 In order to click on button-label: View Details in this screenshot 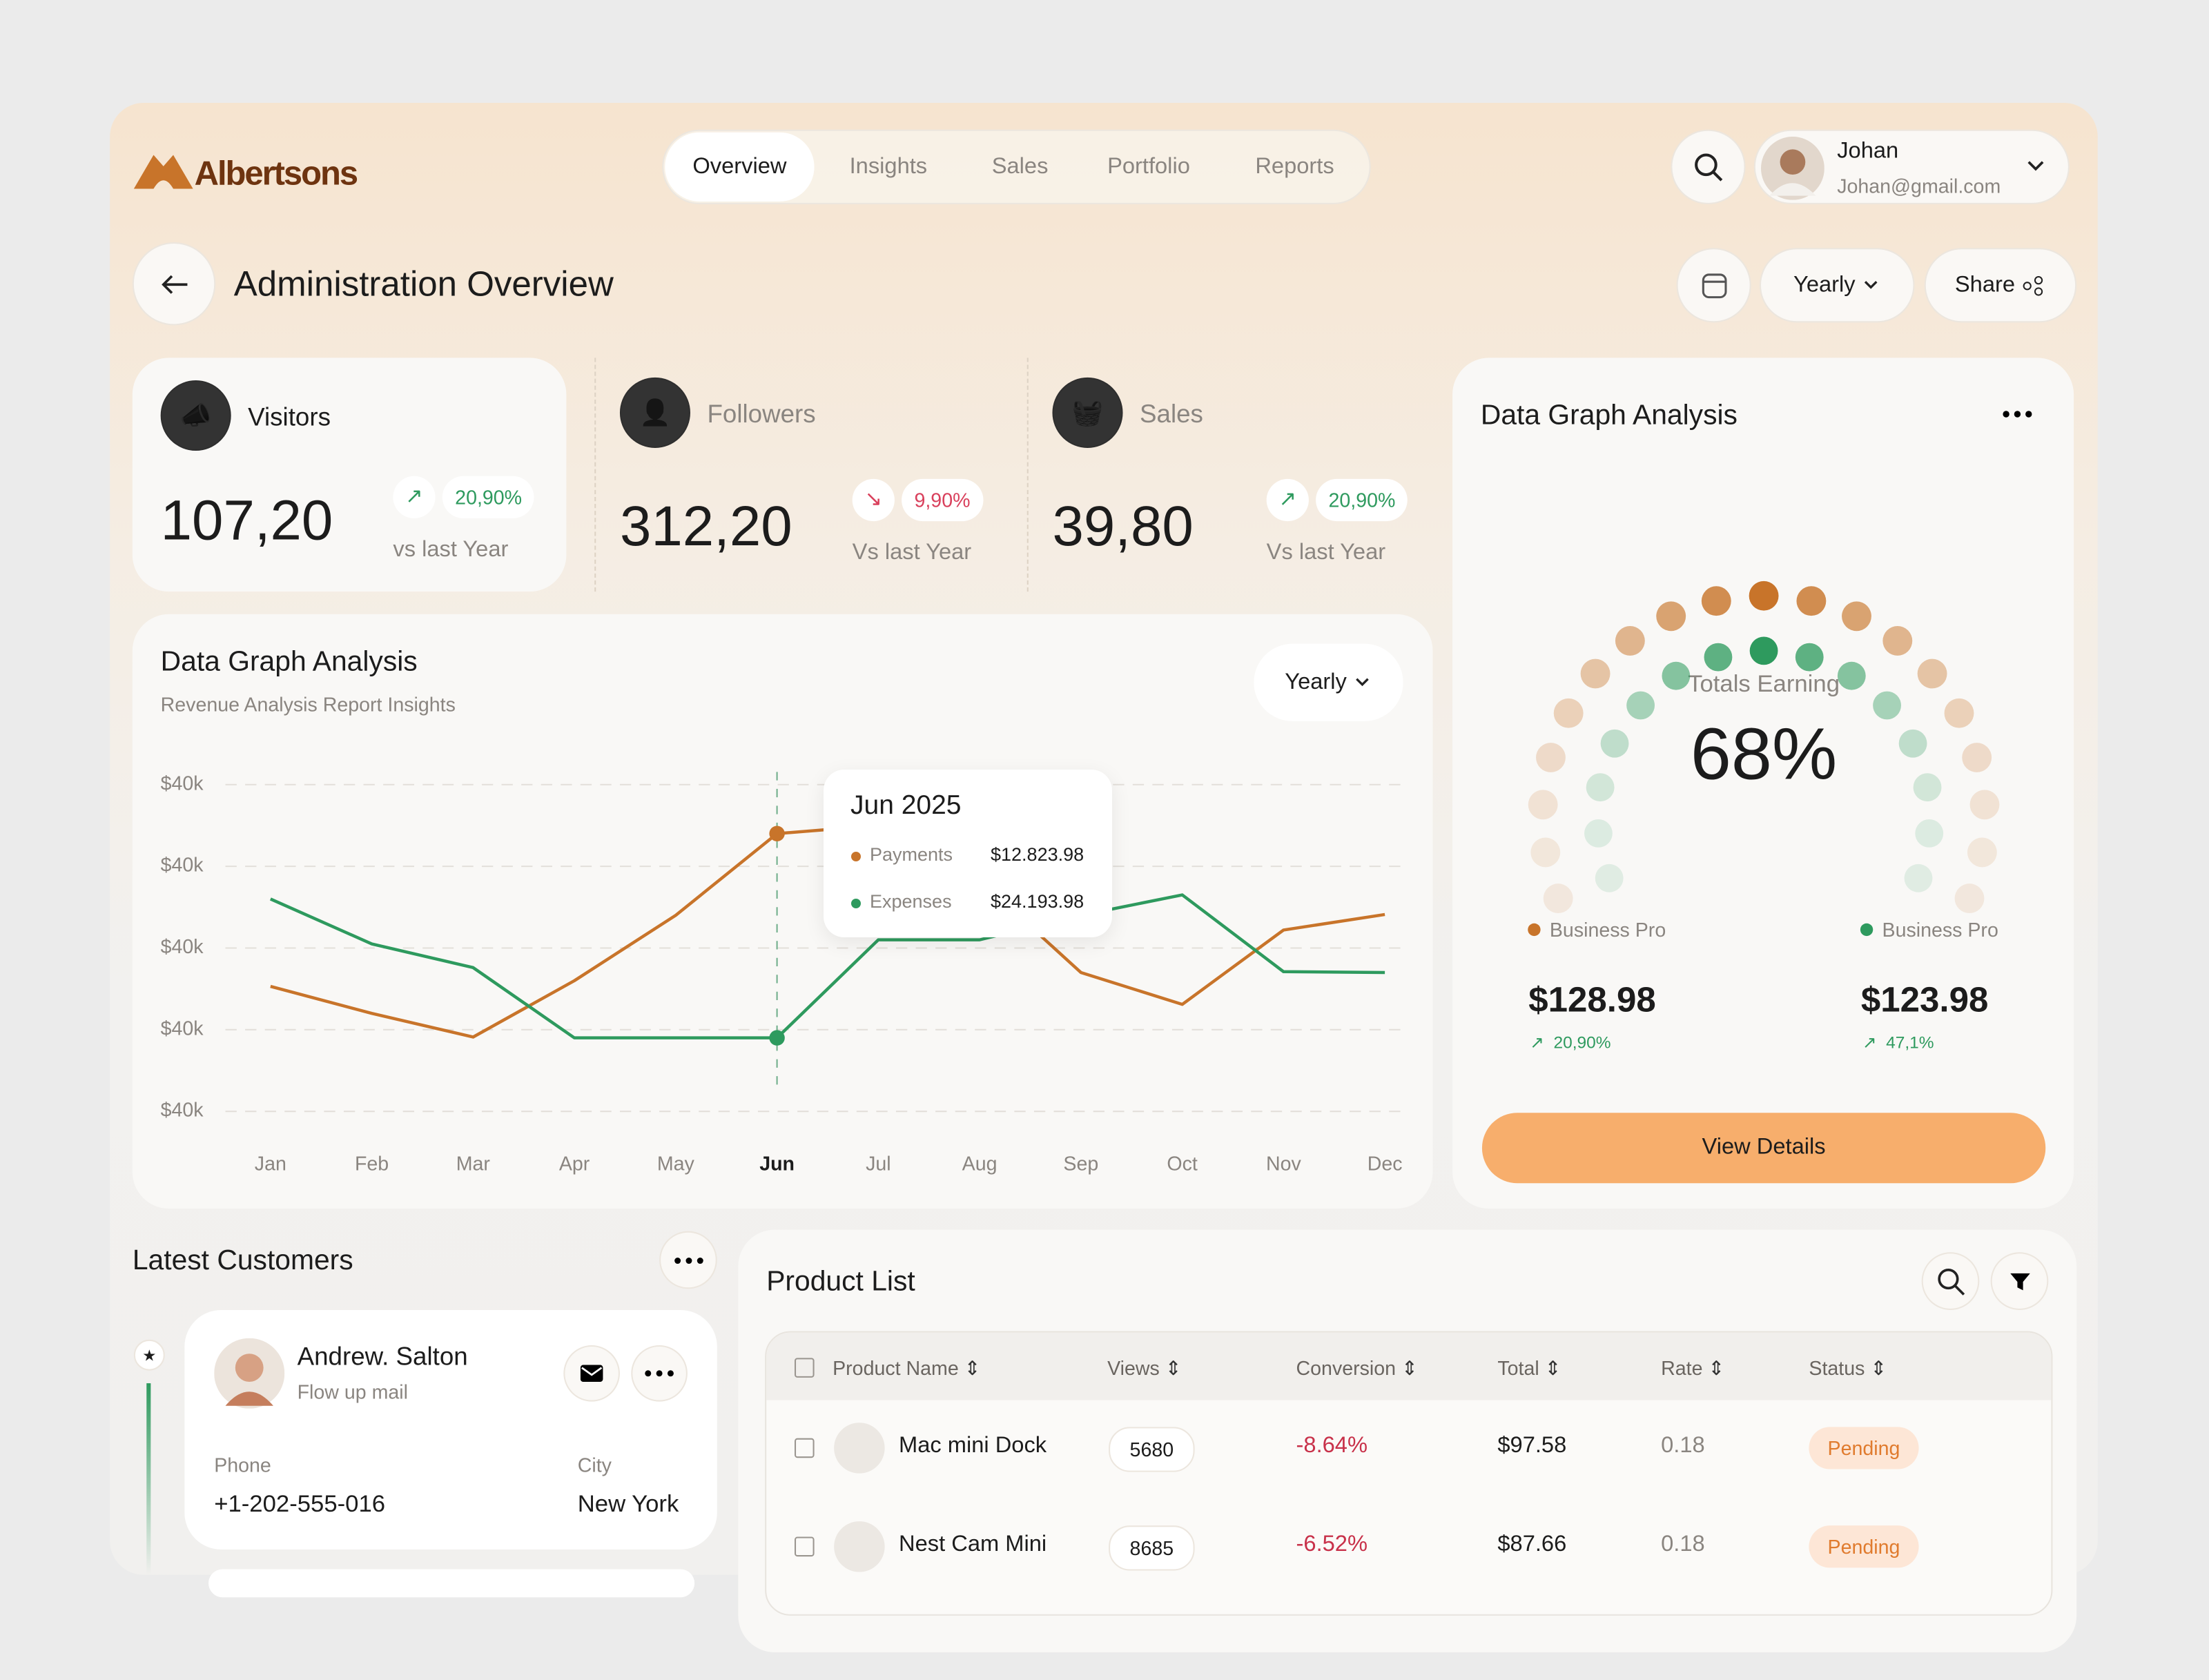, I will do `click(1764, 1147)`.